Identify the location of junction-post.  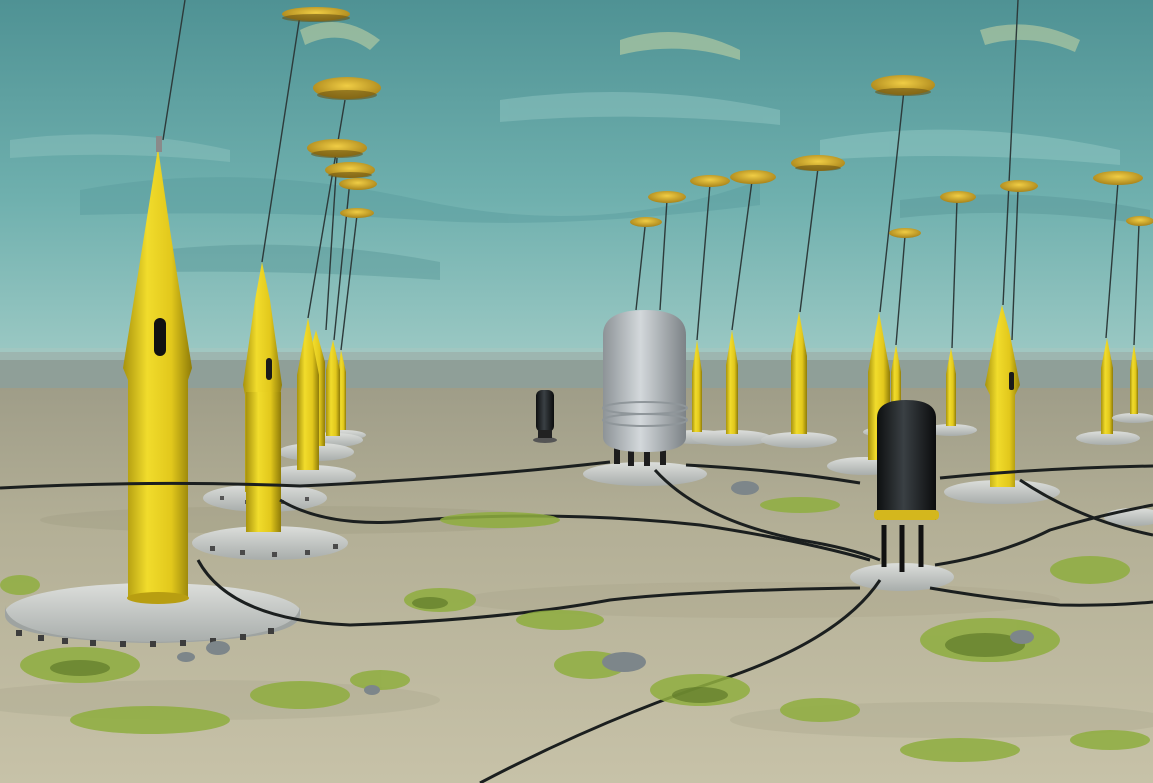
(545, 416).